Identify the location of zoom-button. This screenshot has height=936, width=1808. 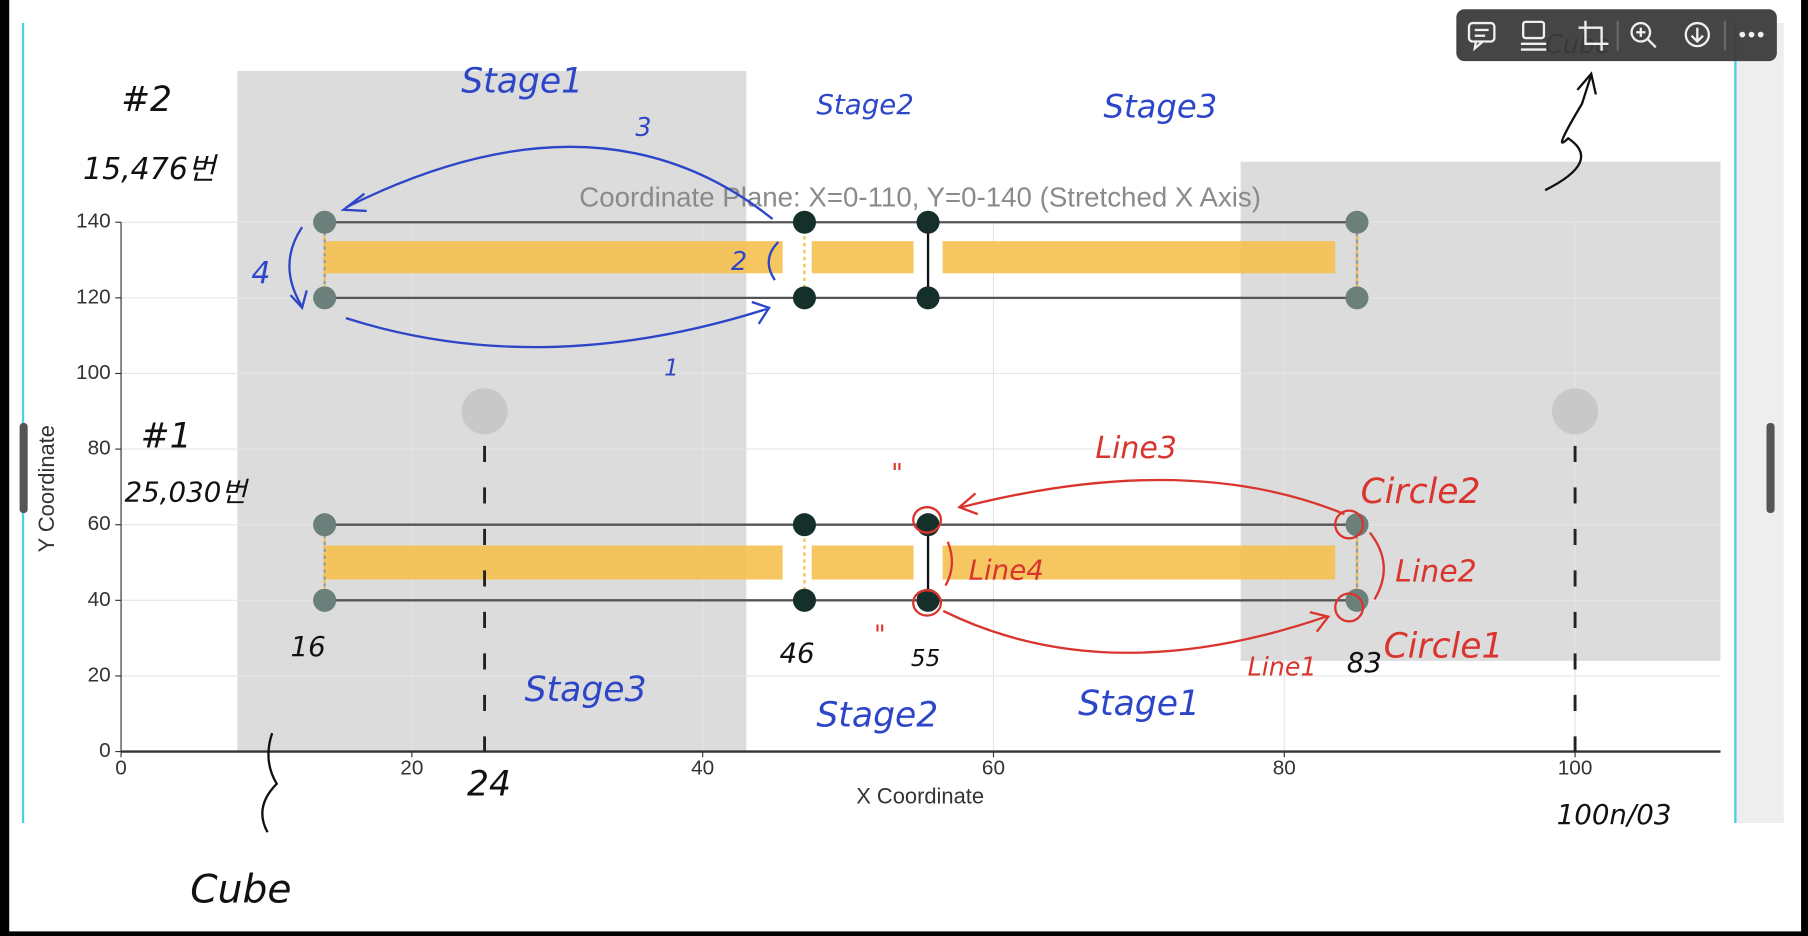
(1643, 35).